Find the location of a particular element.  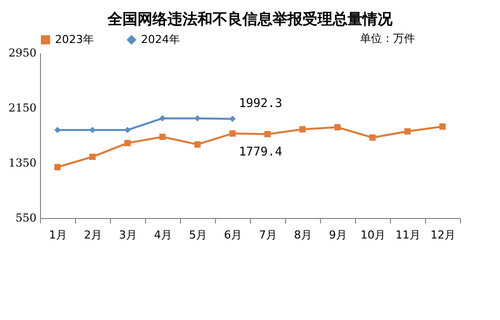

annotation: 1992.3 is located at coordinates (260, 103).